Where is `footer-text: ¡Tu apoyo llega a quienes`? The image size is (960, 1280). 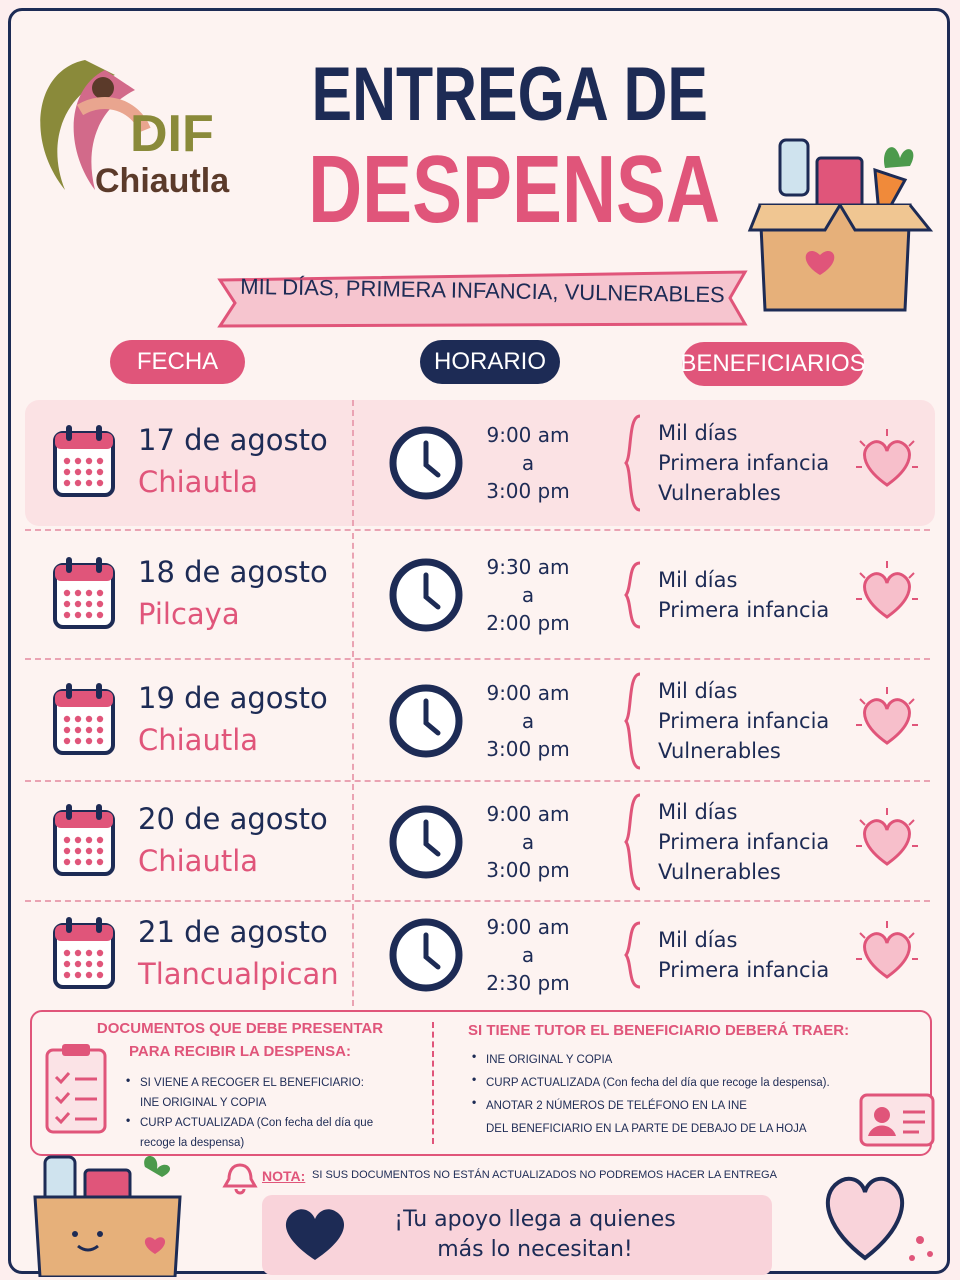
footer-text: ¡Tu apoyo llega a quienes is located at coordinates (535, 1219).